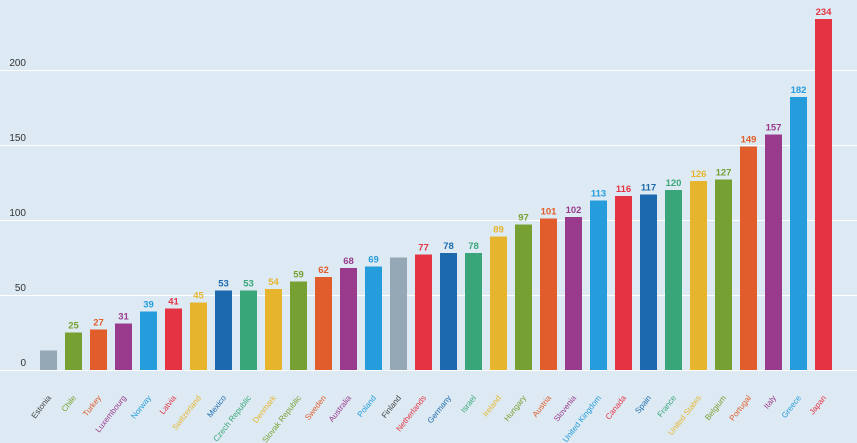  Describe the element at coordinates (774, 128) in the screenshot. I see `bar-value-label: 157` at that location.